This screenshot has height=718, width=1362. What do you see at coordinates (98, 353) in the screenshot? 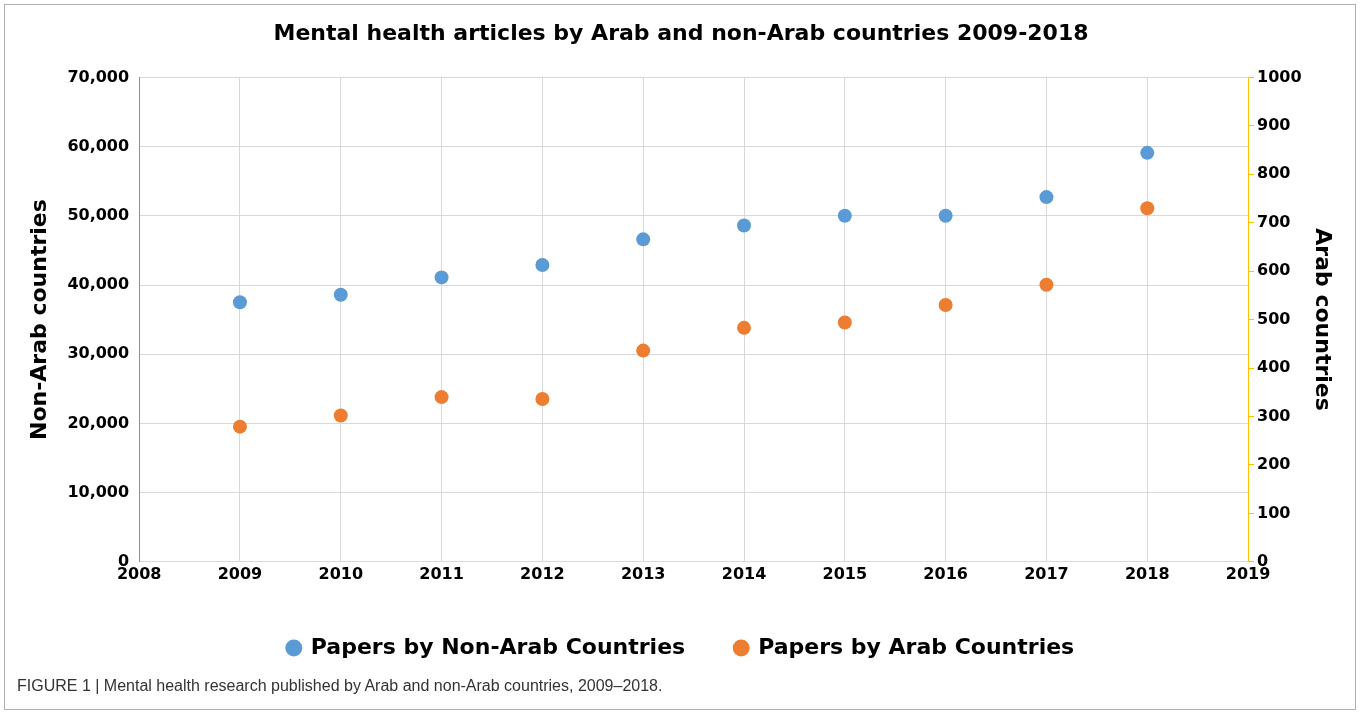
I see `y-tick-label: 30,000` at bounding box center [98, 353].